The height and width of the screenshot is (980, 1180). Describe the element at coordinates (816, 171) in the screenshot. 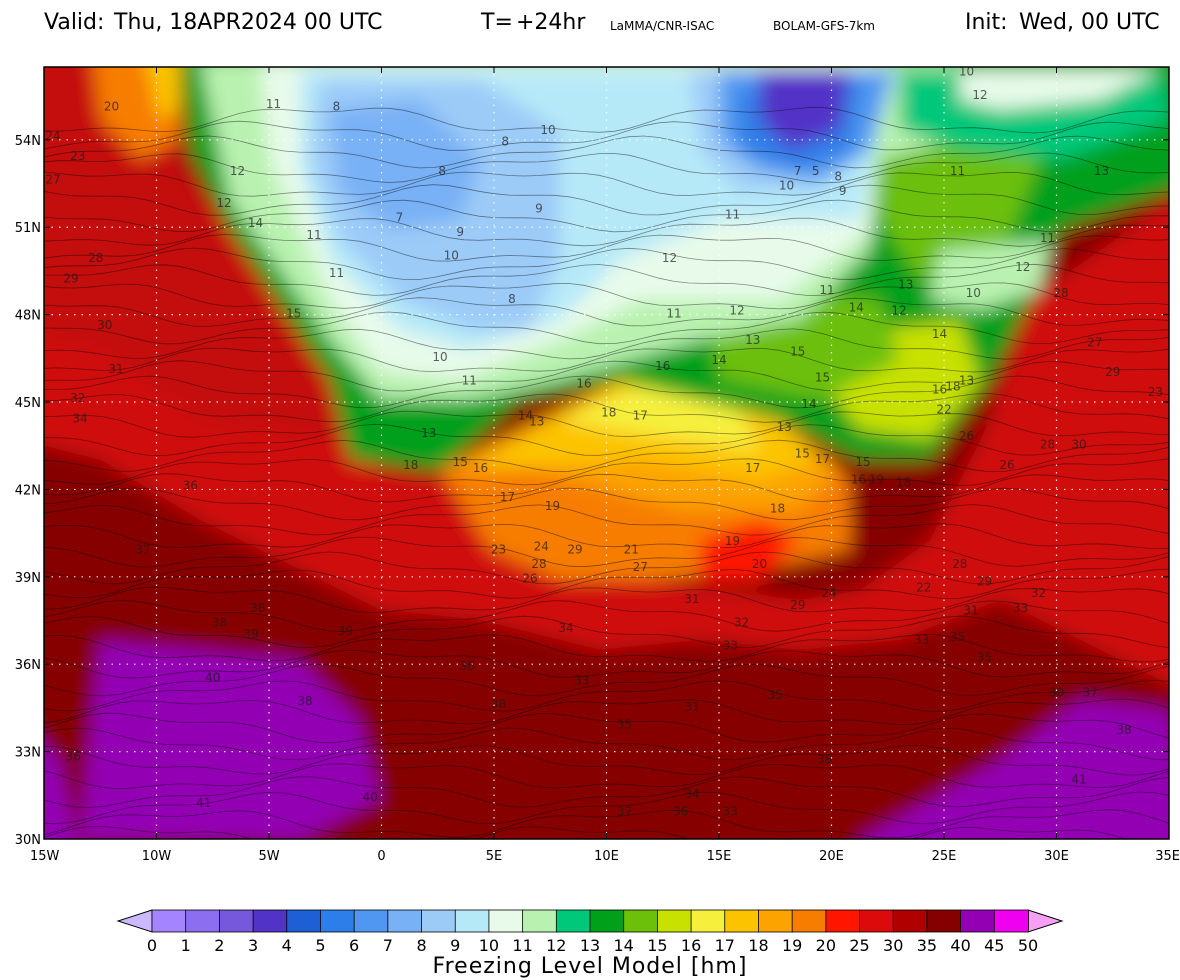

I see `contour-label: 5` at that location.